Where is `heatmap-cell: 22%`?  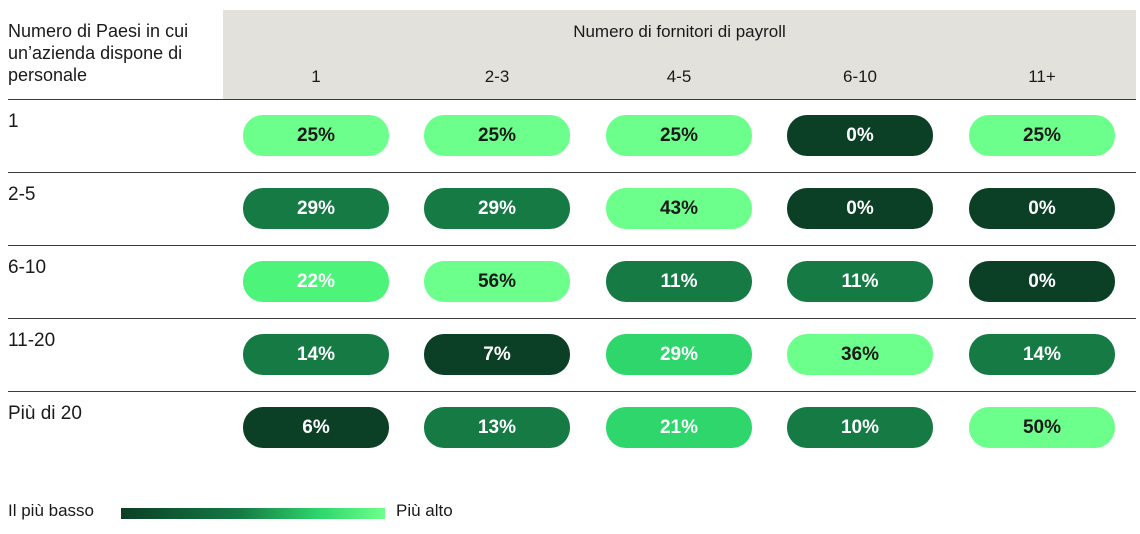 heatmap-cell: 22% is located at coordinates (316, 281).